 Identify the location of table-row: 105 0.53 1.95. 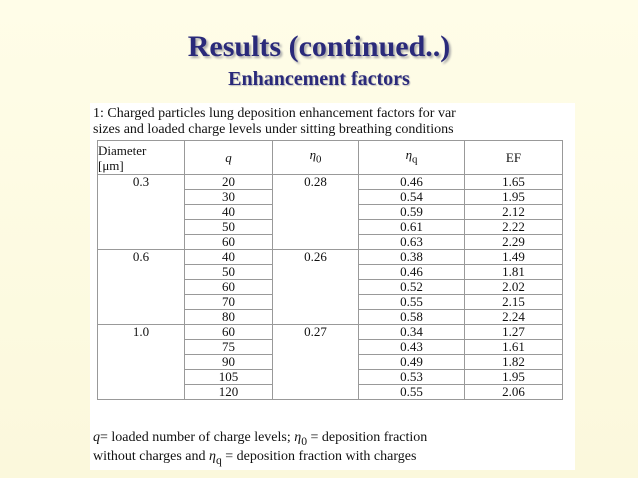
(330, 377).